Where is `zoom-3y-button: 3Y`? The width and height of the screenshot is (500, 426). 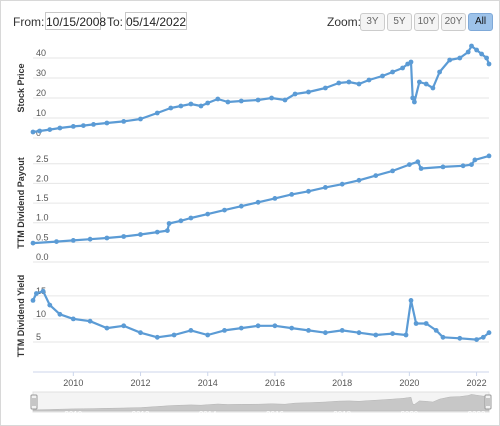 zoom-3y-button: 3Y is located at coordinates (372, 22).